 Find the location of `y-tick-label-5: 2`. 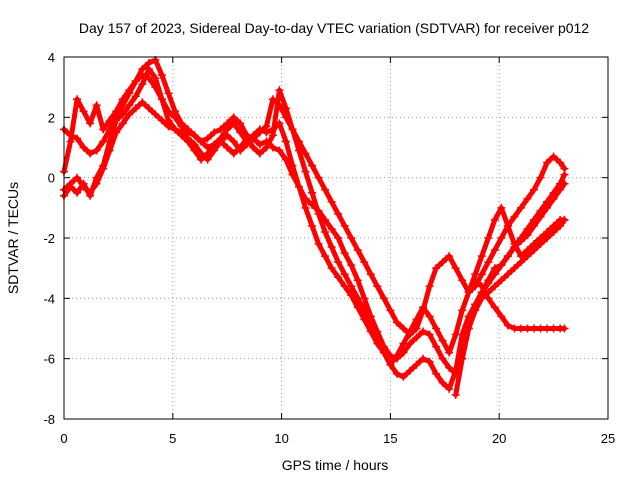

y-tick-label-5: 2 is located at coordinates (51, 117).